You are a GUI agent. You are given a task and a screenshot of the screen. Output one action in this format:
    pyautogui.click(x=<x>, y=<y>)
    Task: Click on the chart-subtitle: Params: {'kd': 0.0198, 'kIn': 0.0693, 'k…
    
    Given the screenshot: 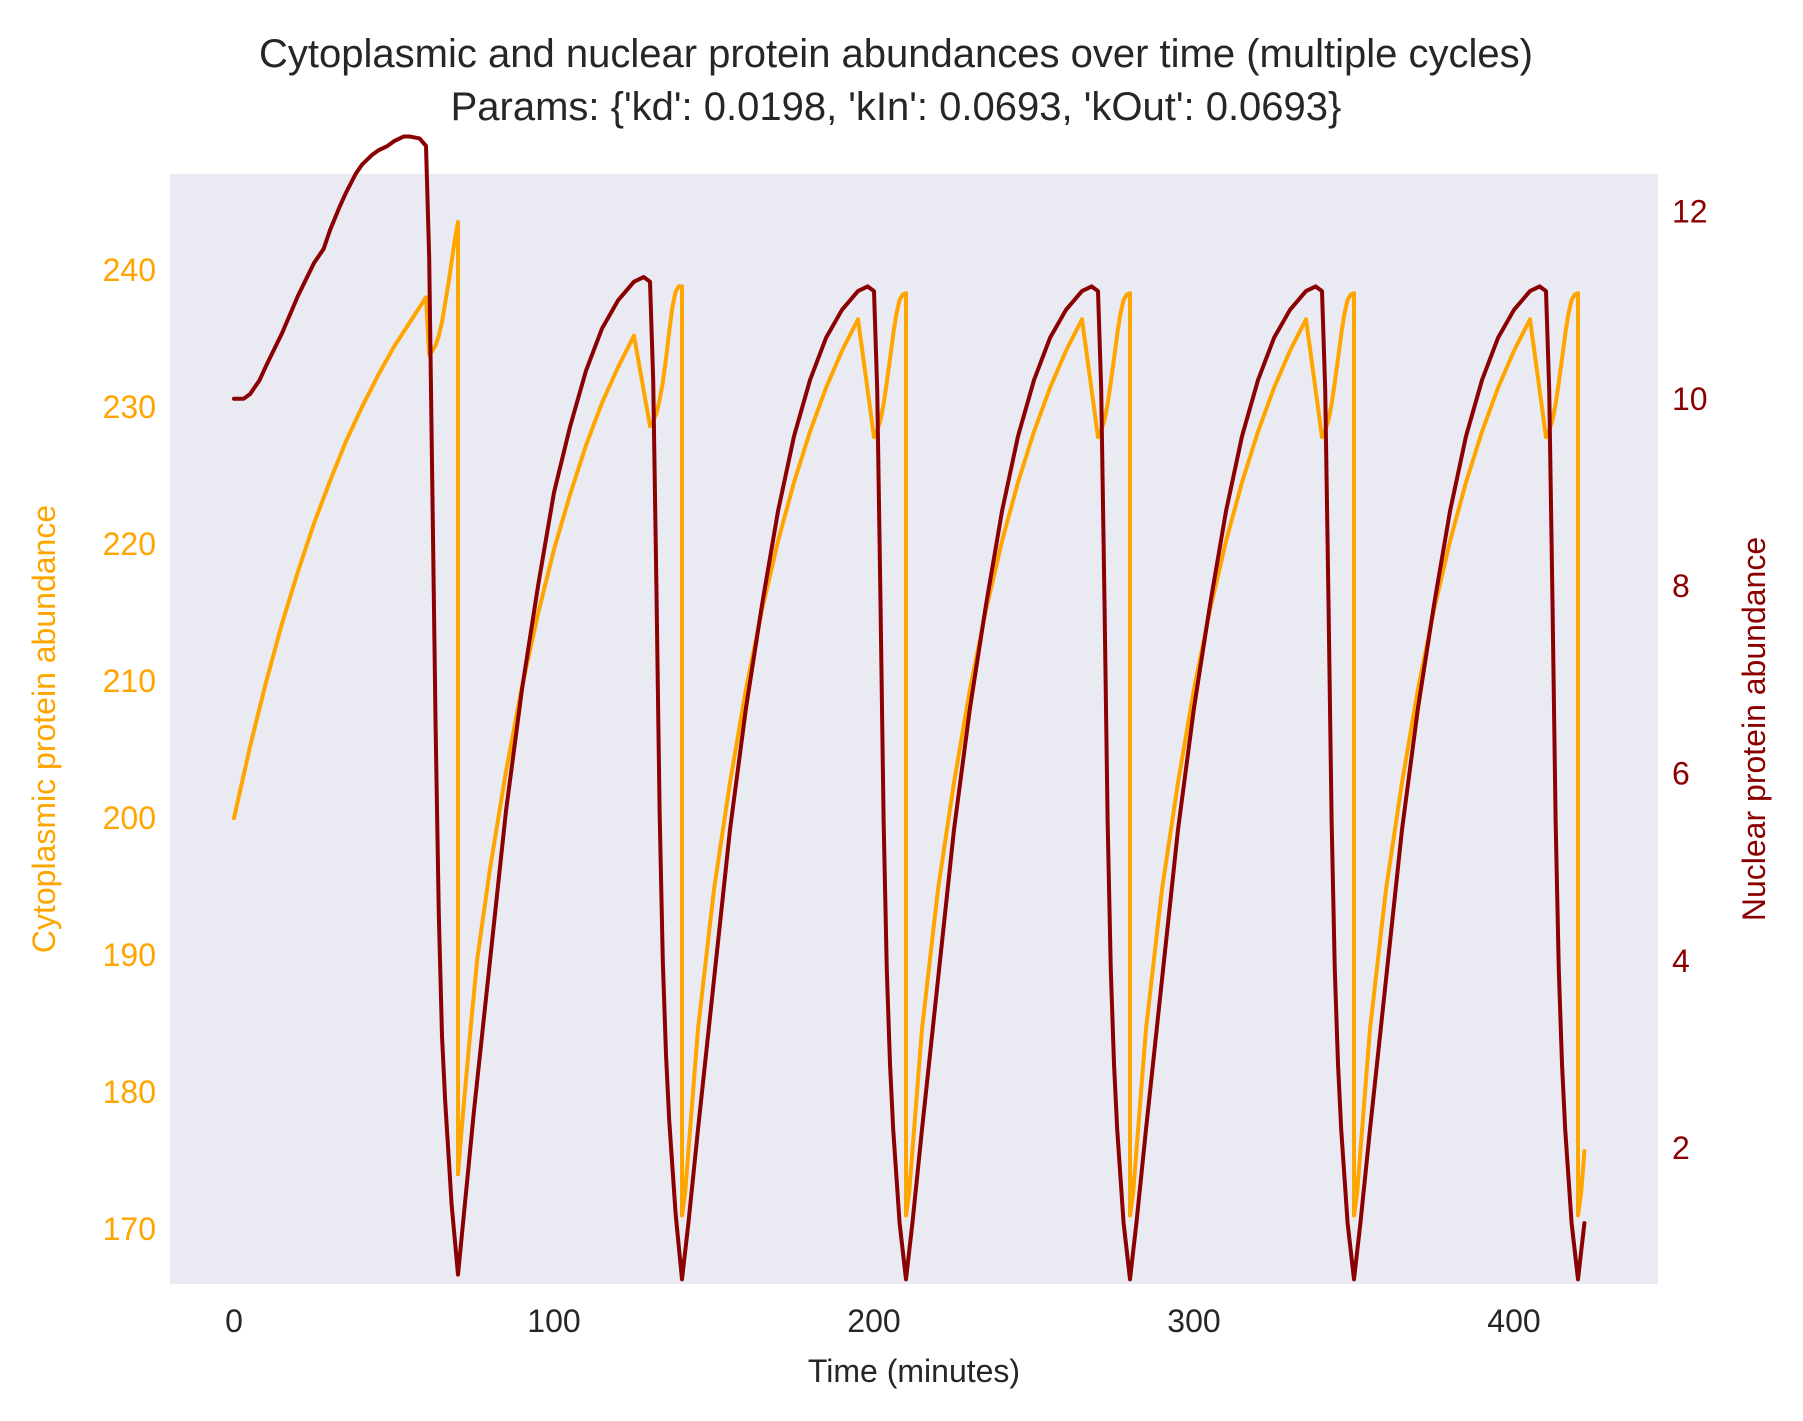 What is the action you would take?
    pyautogui.click(x=896, y=107)
    